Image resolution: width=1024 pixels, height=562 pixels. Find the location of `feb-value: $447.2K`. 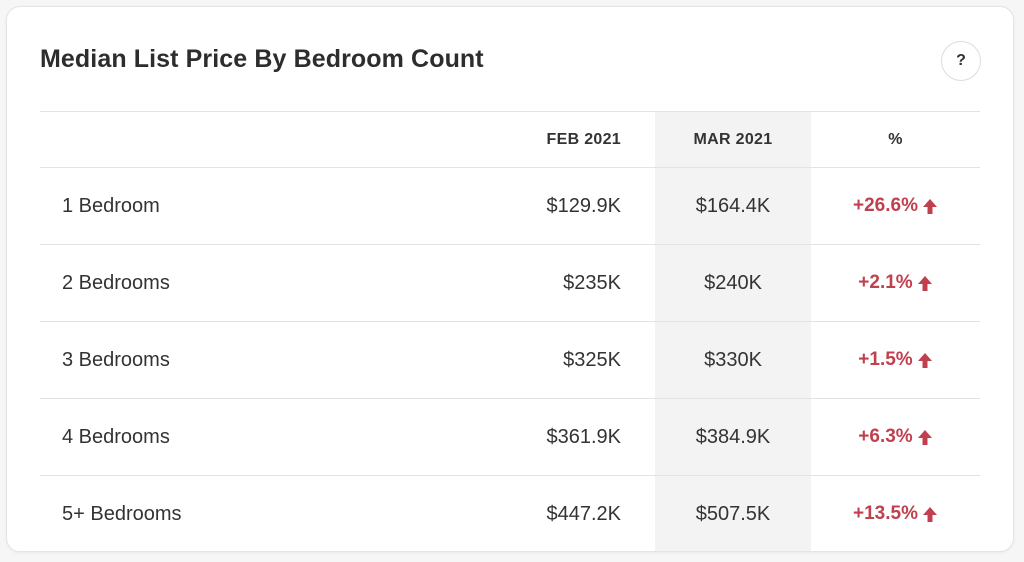

feb-value: $447.2K is located at coordinates (583, 513).